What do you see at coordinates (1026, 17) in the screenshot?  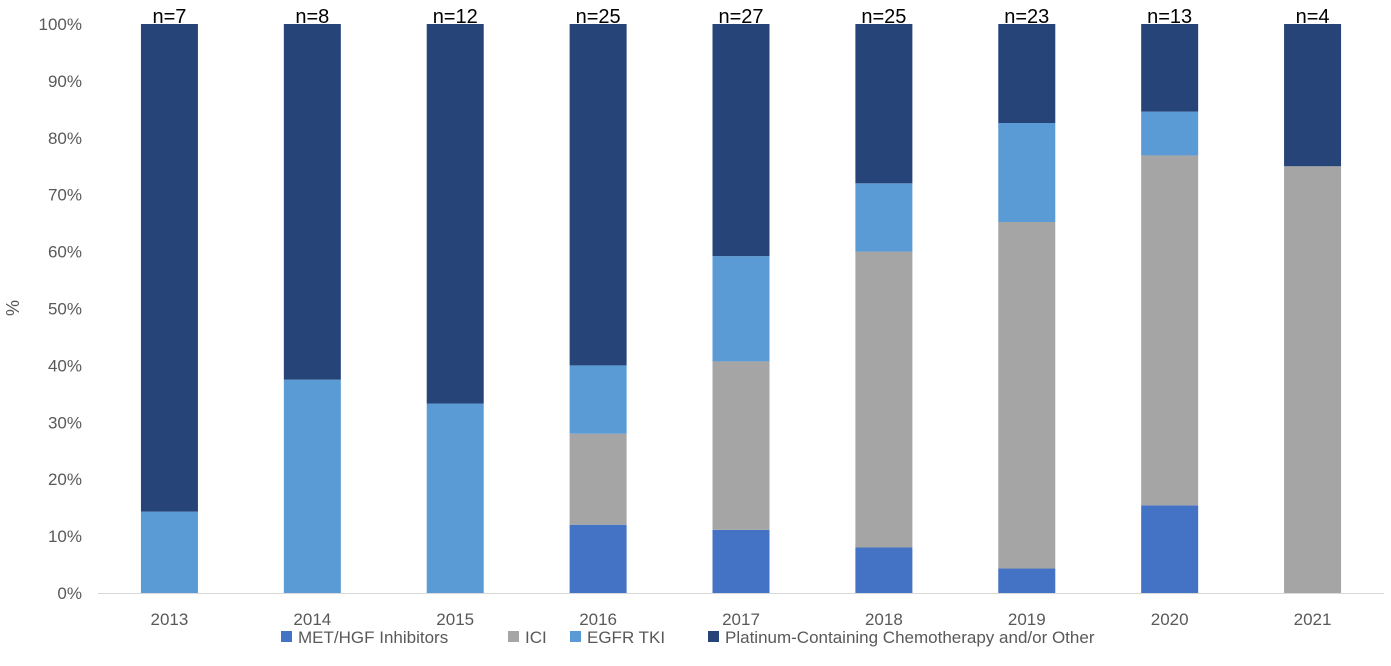 I see `bar-count-label: n=23` at bounding box center [1026, 17].